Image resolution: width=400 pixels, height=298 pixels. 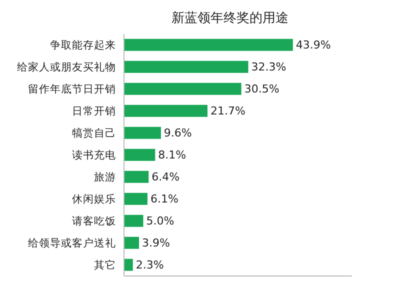 What do you see at coordinates (94, 155) in the screenshot?
I see `y-tick-label: 读书充电` at bounding box center [94, 155].